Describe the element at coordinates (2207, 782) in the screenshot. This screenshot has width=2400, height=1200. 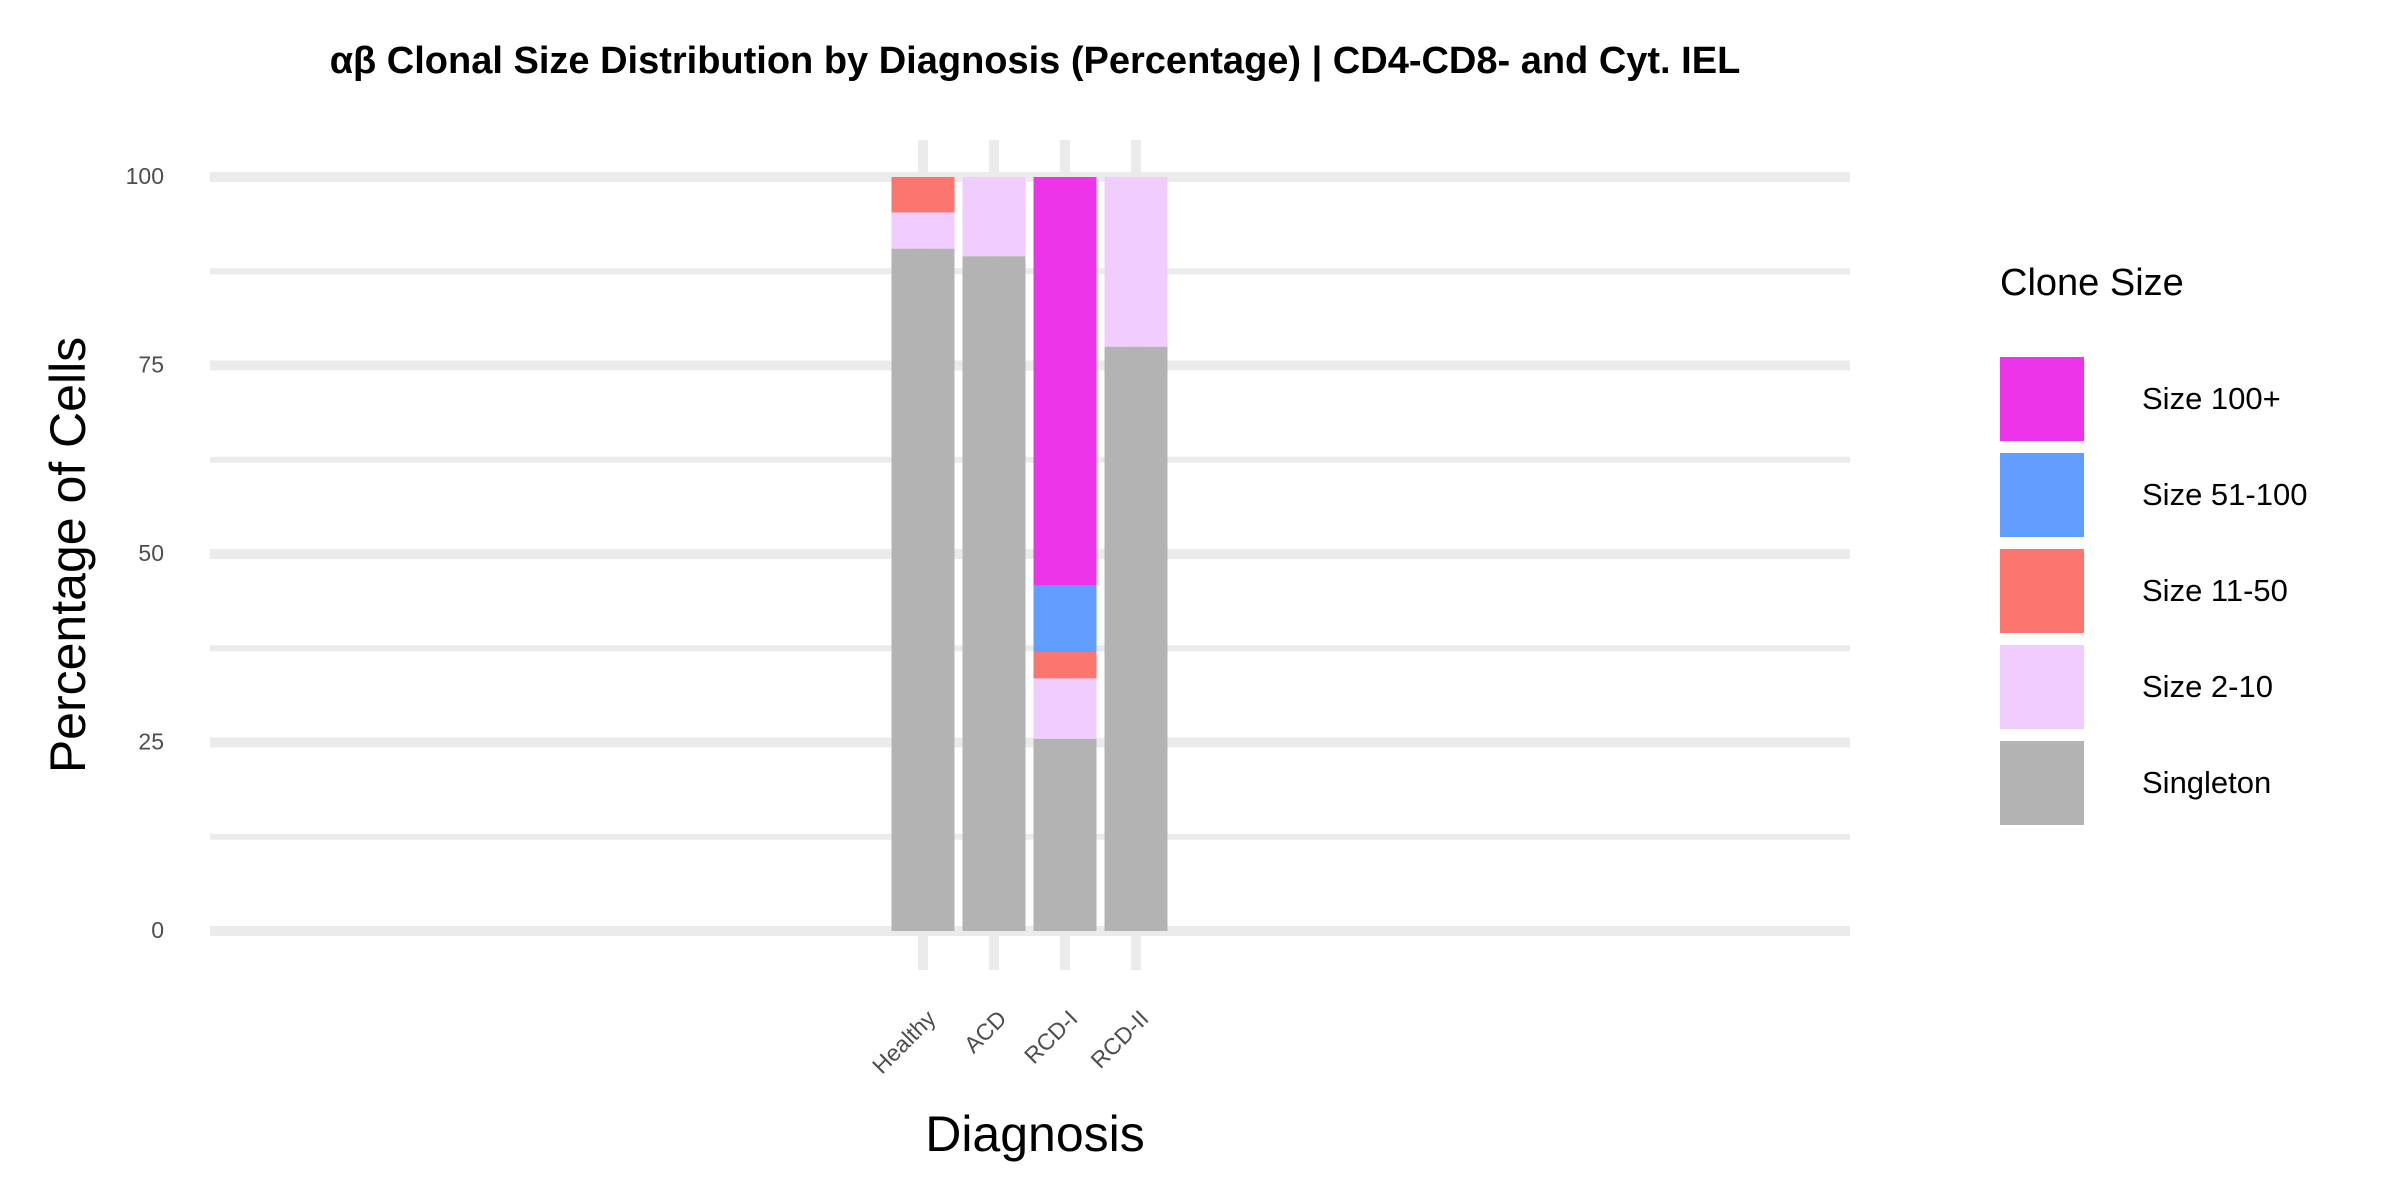
I see `legend-label: Singleton` at that location.